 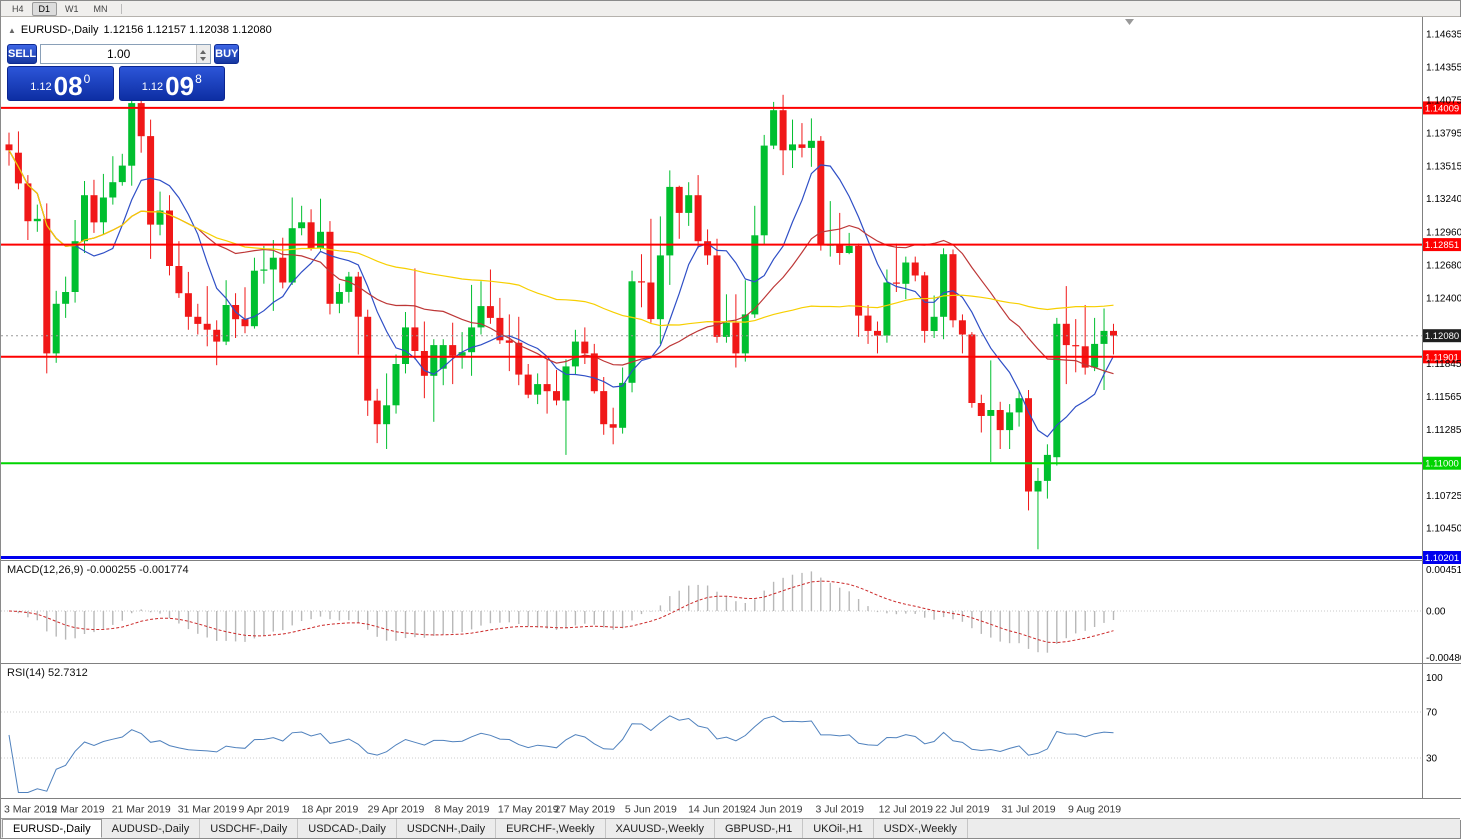 I want to click on svg-text: 22 Jul 2019, so click(x=962, y=810).